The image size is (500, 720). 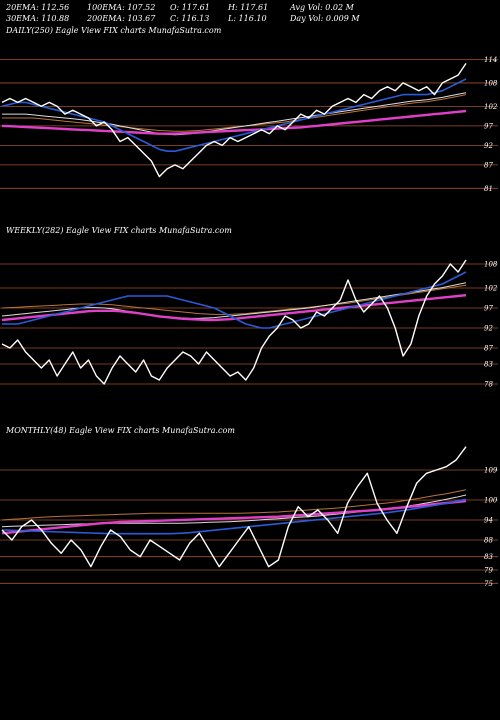 I want to click on daily-y-tick-label: 108, so click(x=491, y=83).